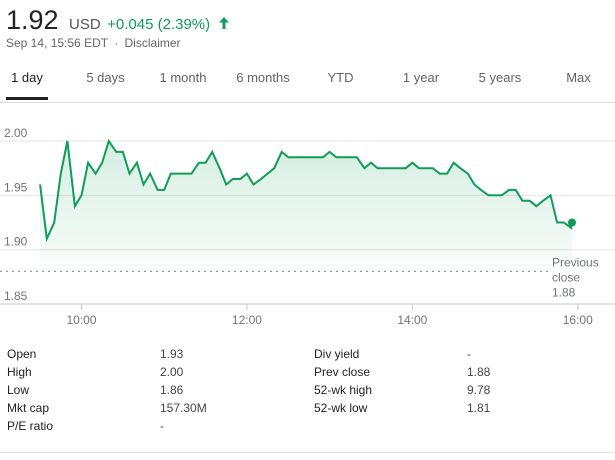  I want to click on previous-close-label: Previous close, so click(575, 269).